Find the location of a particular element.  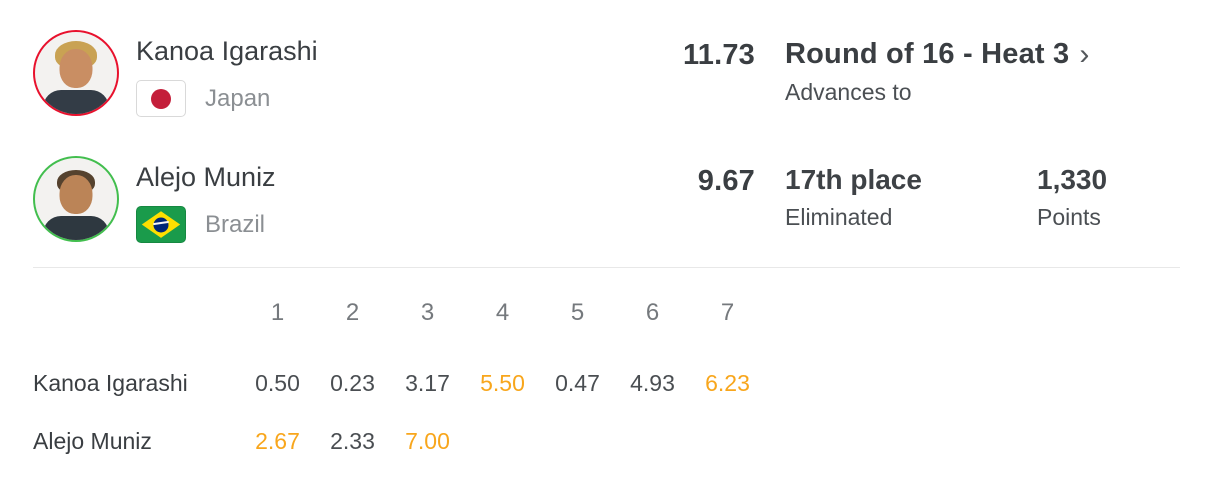

brazil-flag-icon is located at coordinates (161, 225).